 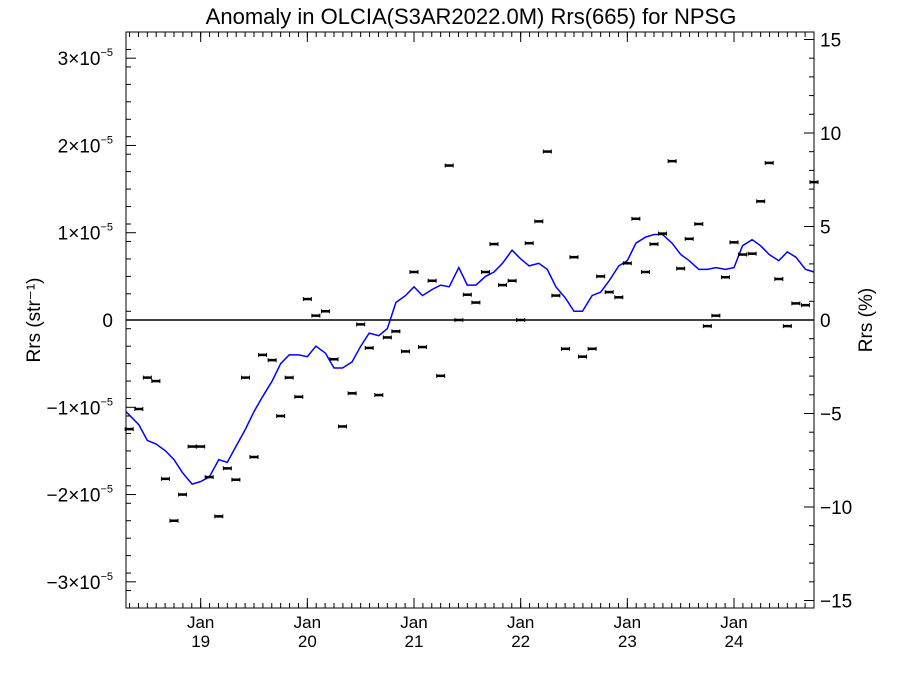 What do you see at coordinates (825, 227) in the screenshot?
I see `right-tick-label: 5` at bounding box center [825, 227].